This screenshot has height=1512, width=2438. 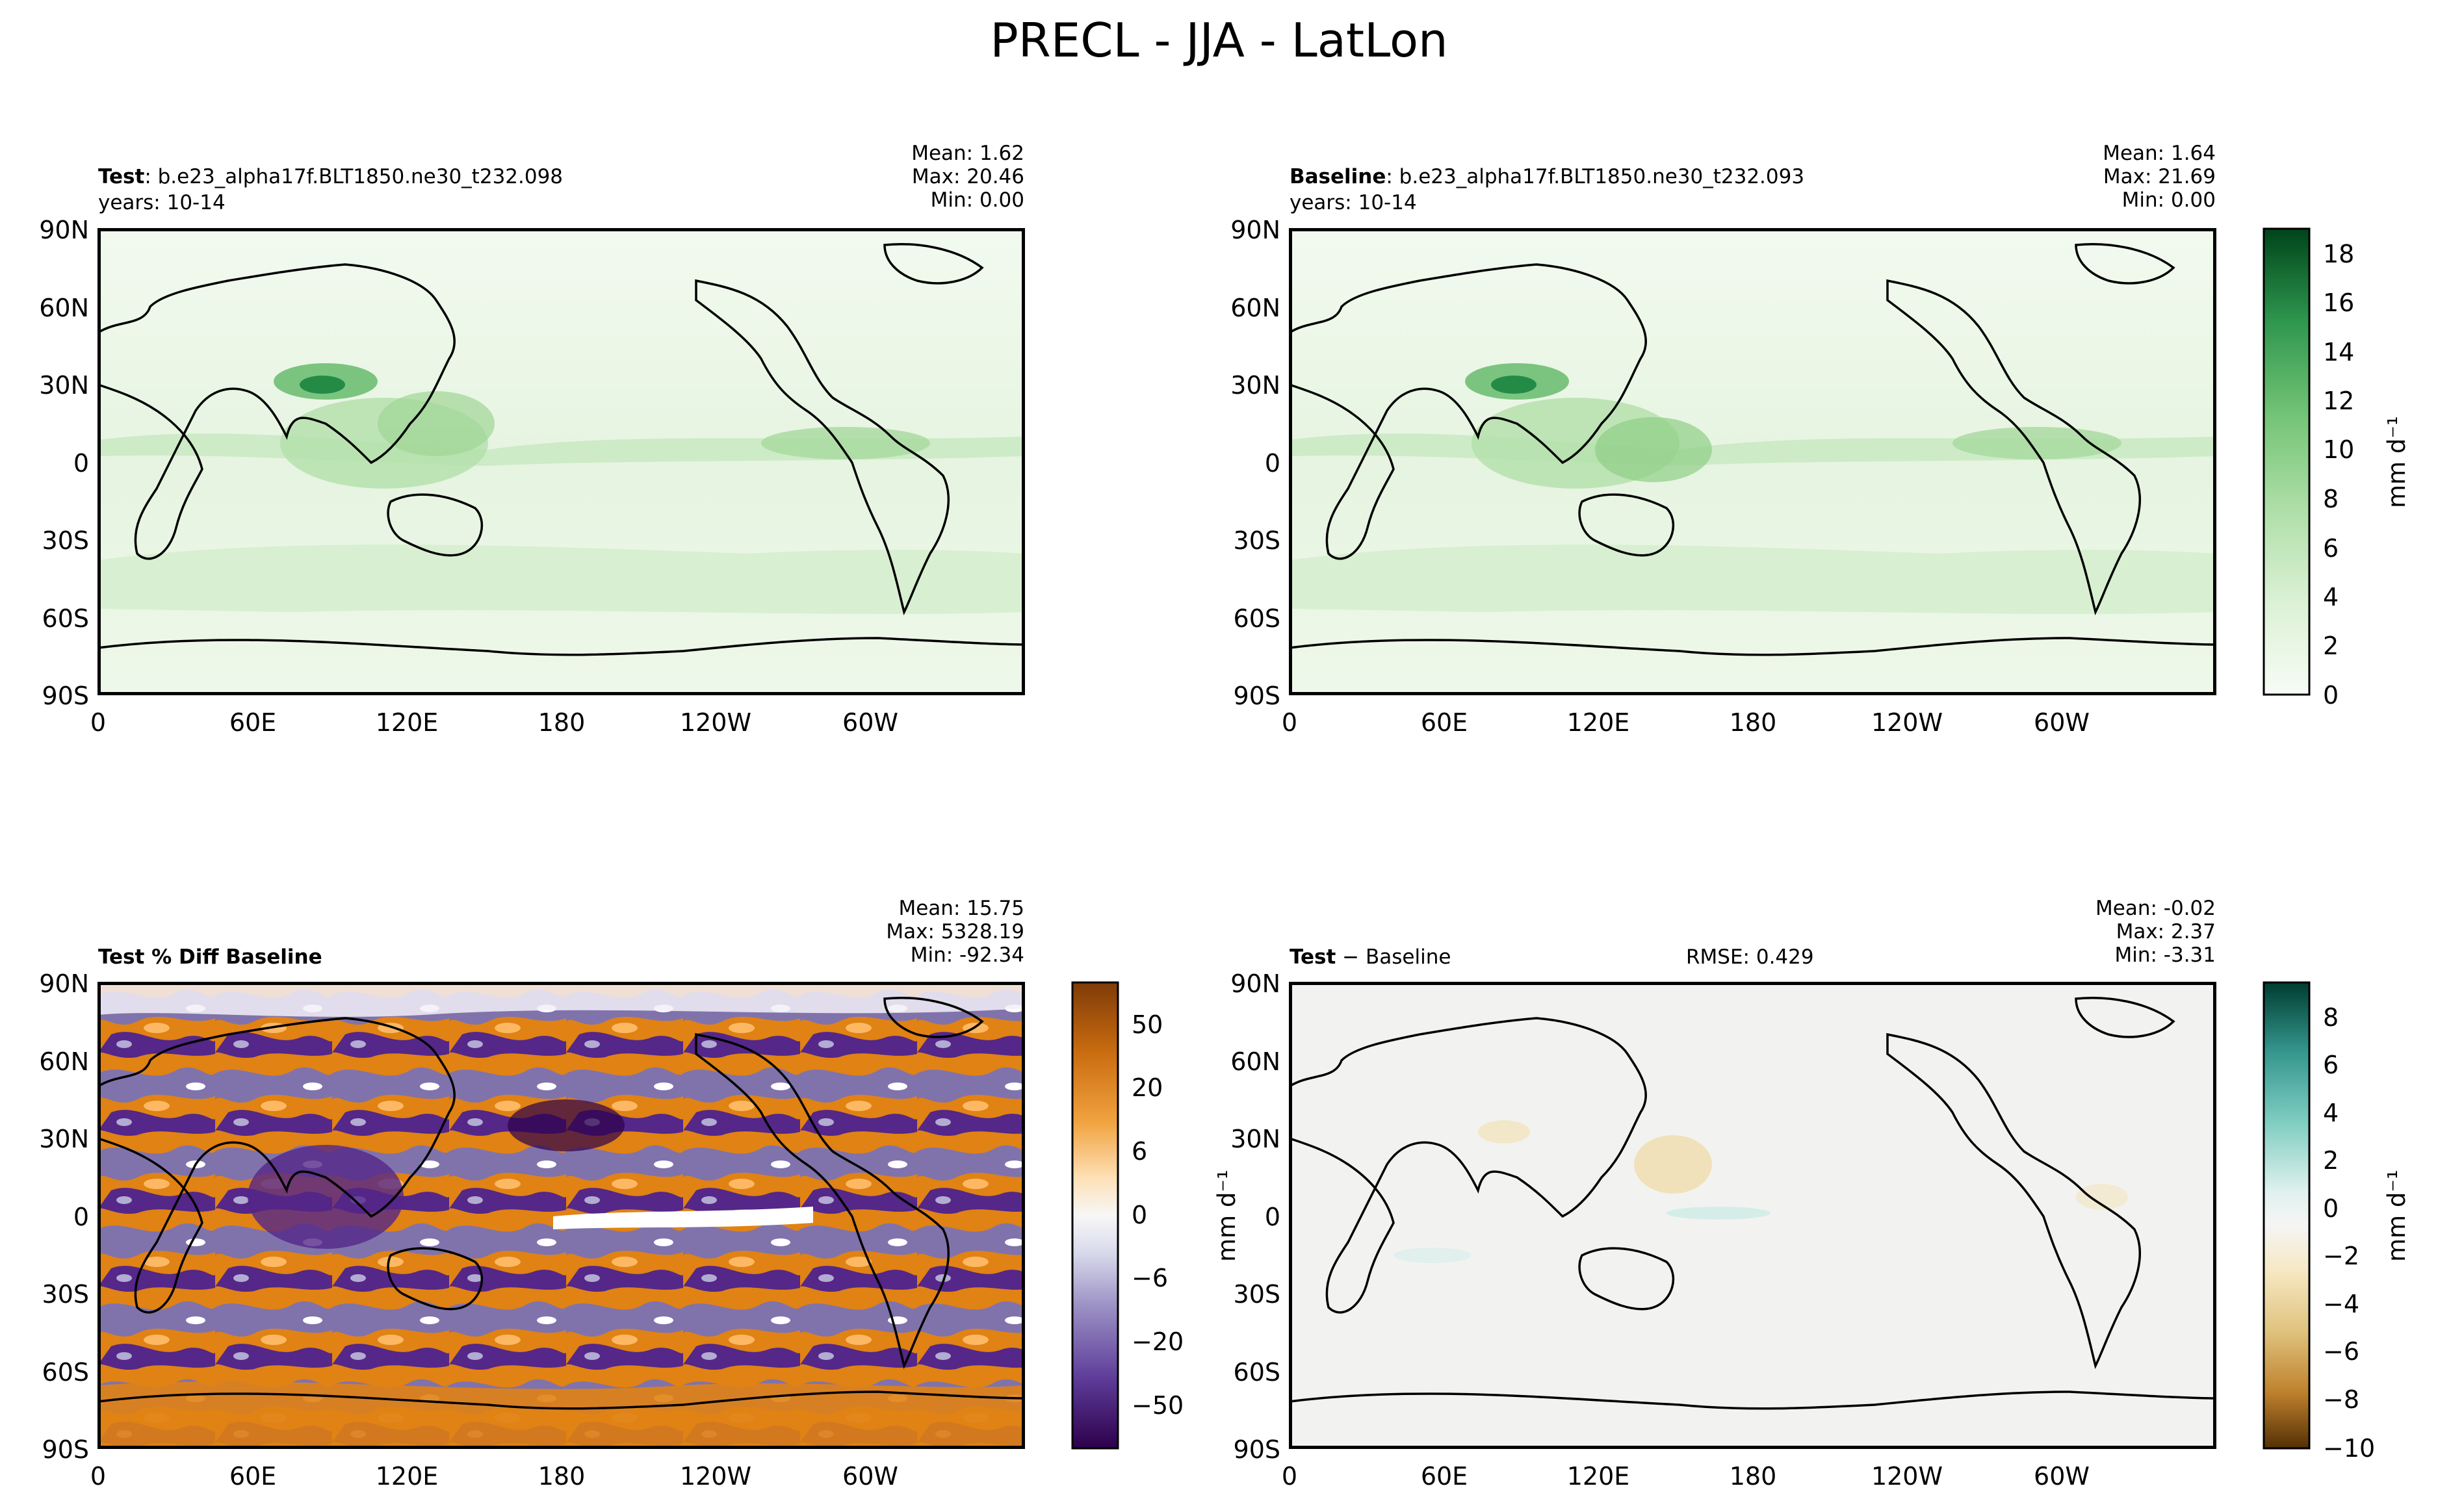 I want to click on colorbar-diff-label: mm d⁻¹, so click(x=2397, y=1216).